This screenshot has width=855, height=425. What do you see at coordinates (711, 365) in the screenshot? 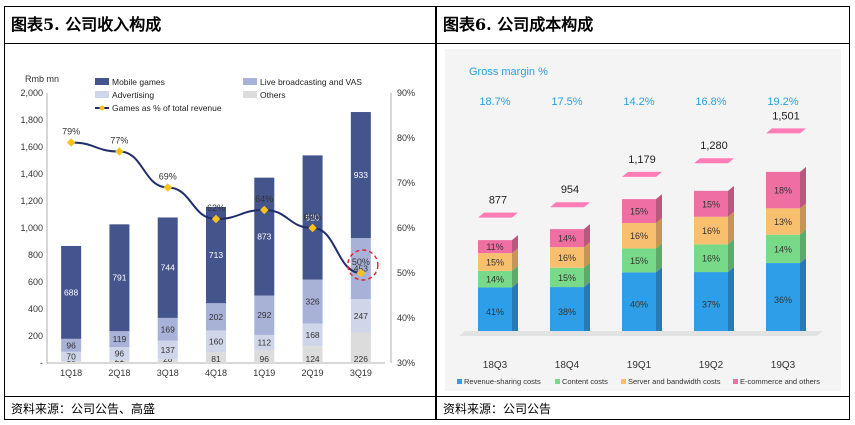
I see `x-tick-label: 19Q2` at bounding box center [711, 365].